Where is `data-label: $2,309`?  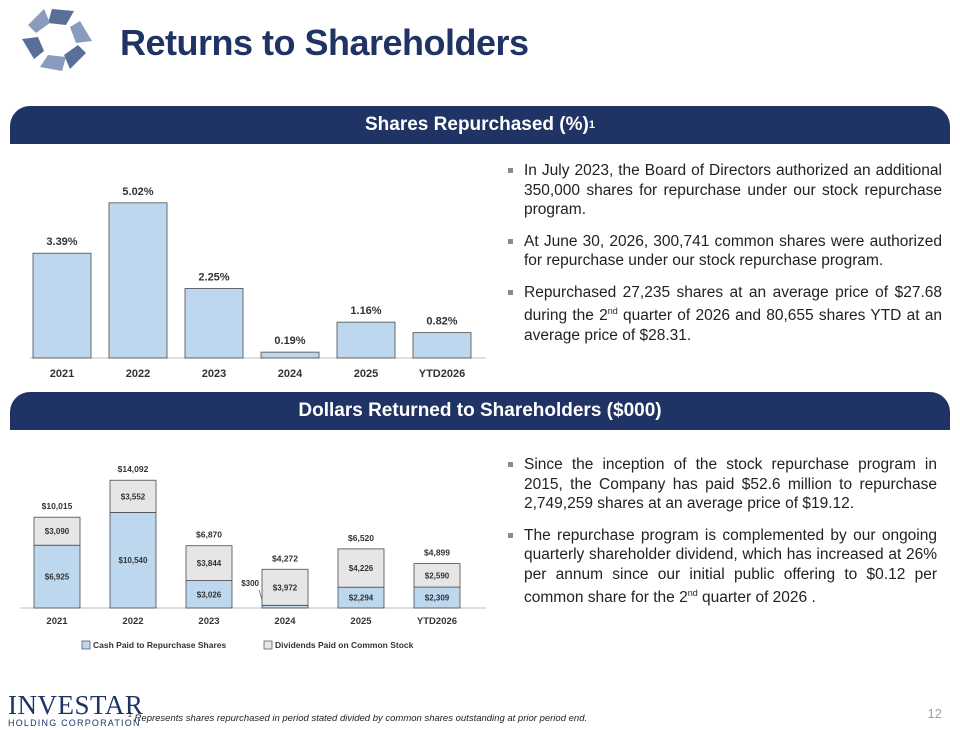
data-label: $2,309 is located at coordinates (437, 598).